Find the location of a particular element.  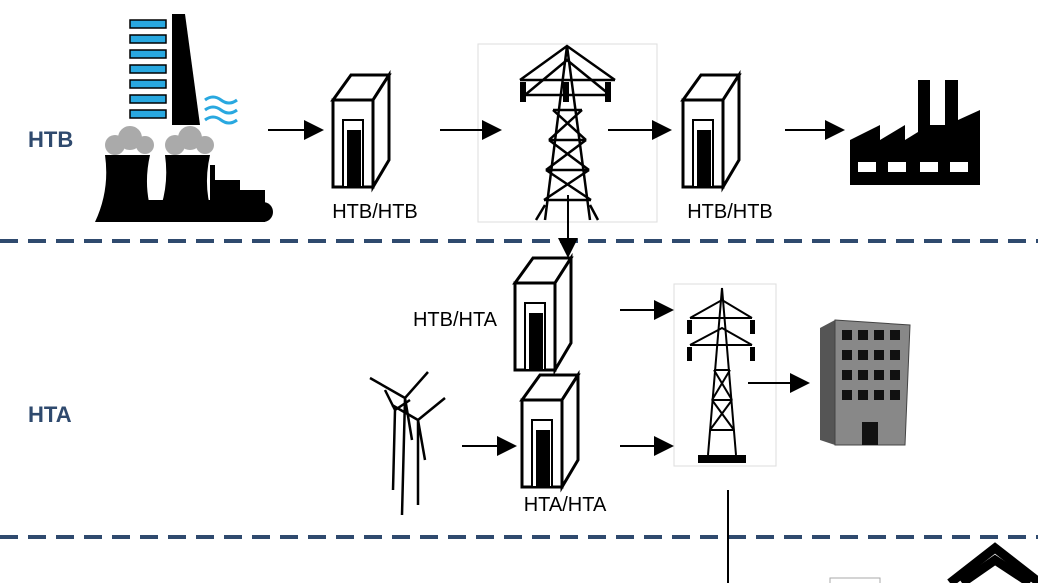

house-icon is located at coordinates (992, 562).